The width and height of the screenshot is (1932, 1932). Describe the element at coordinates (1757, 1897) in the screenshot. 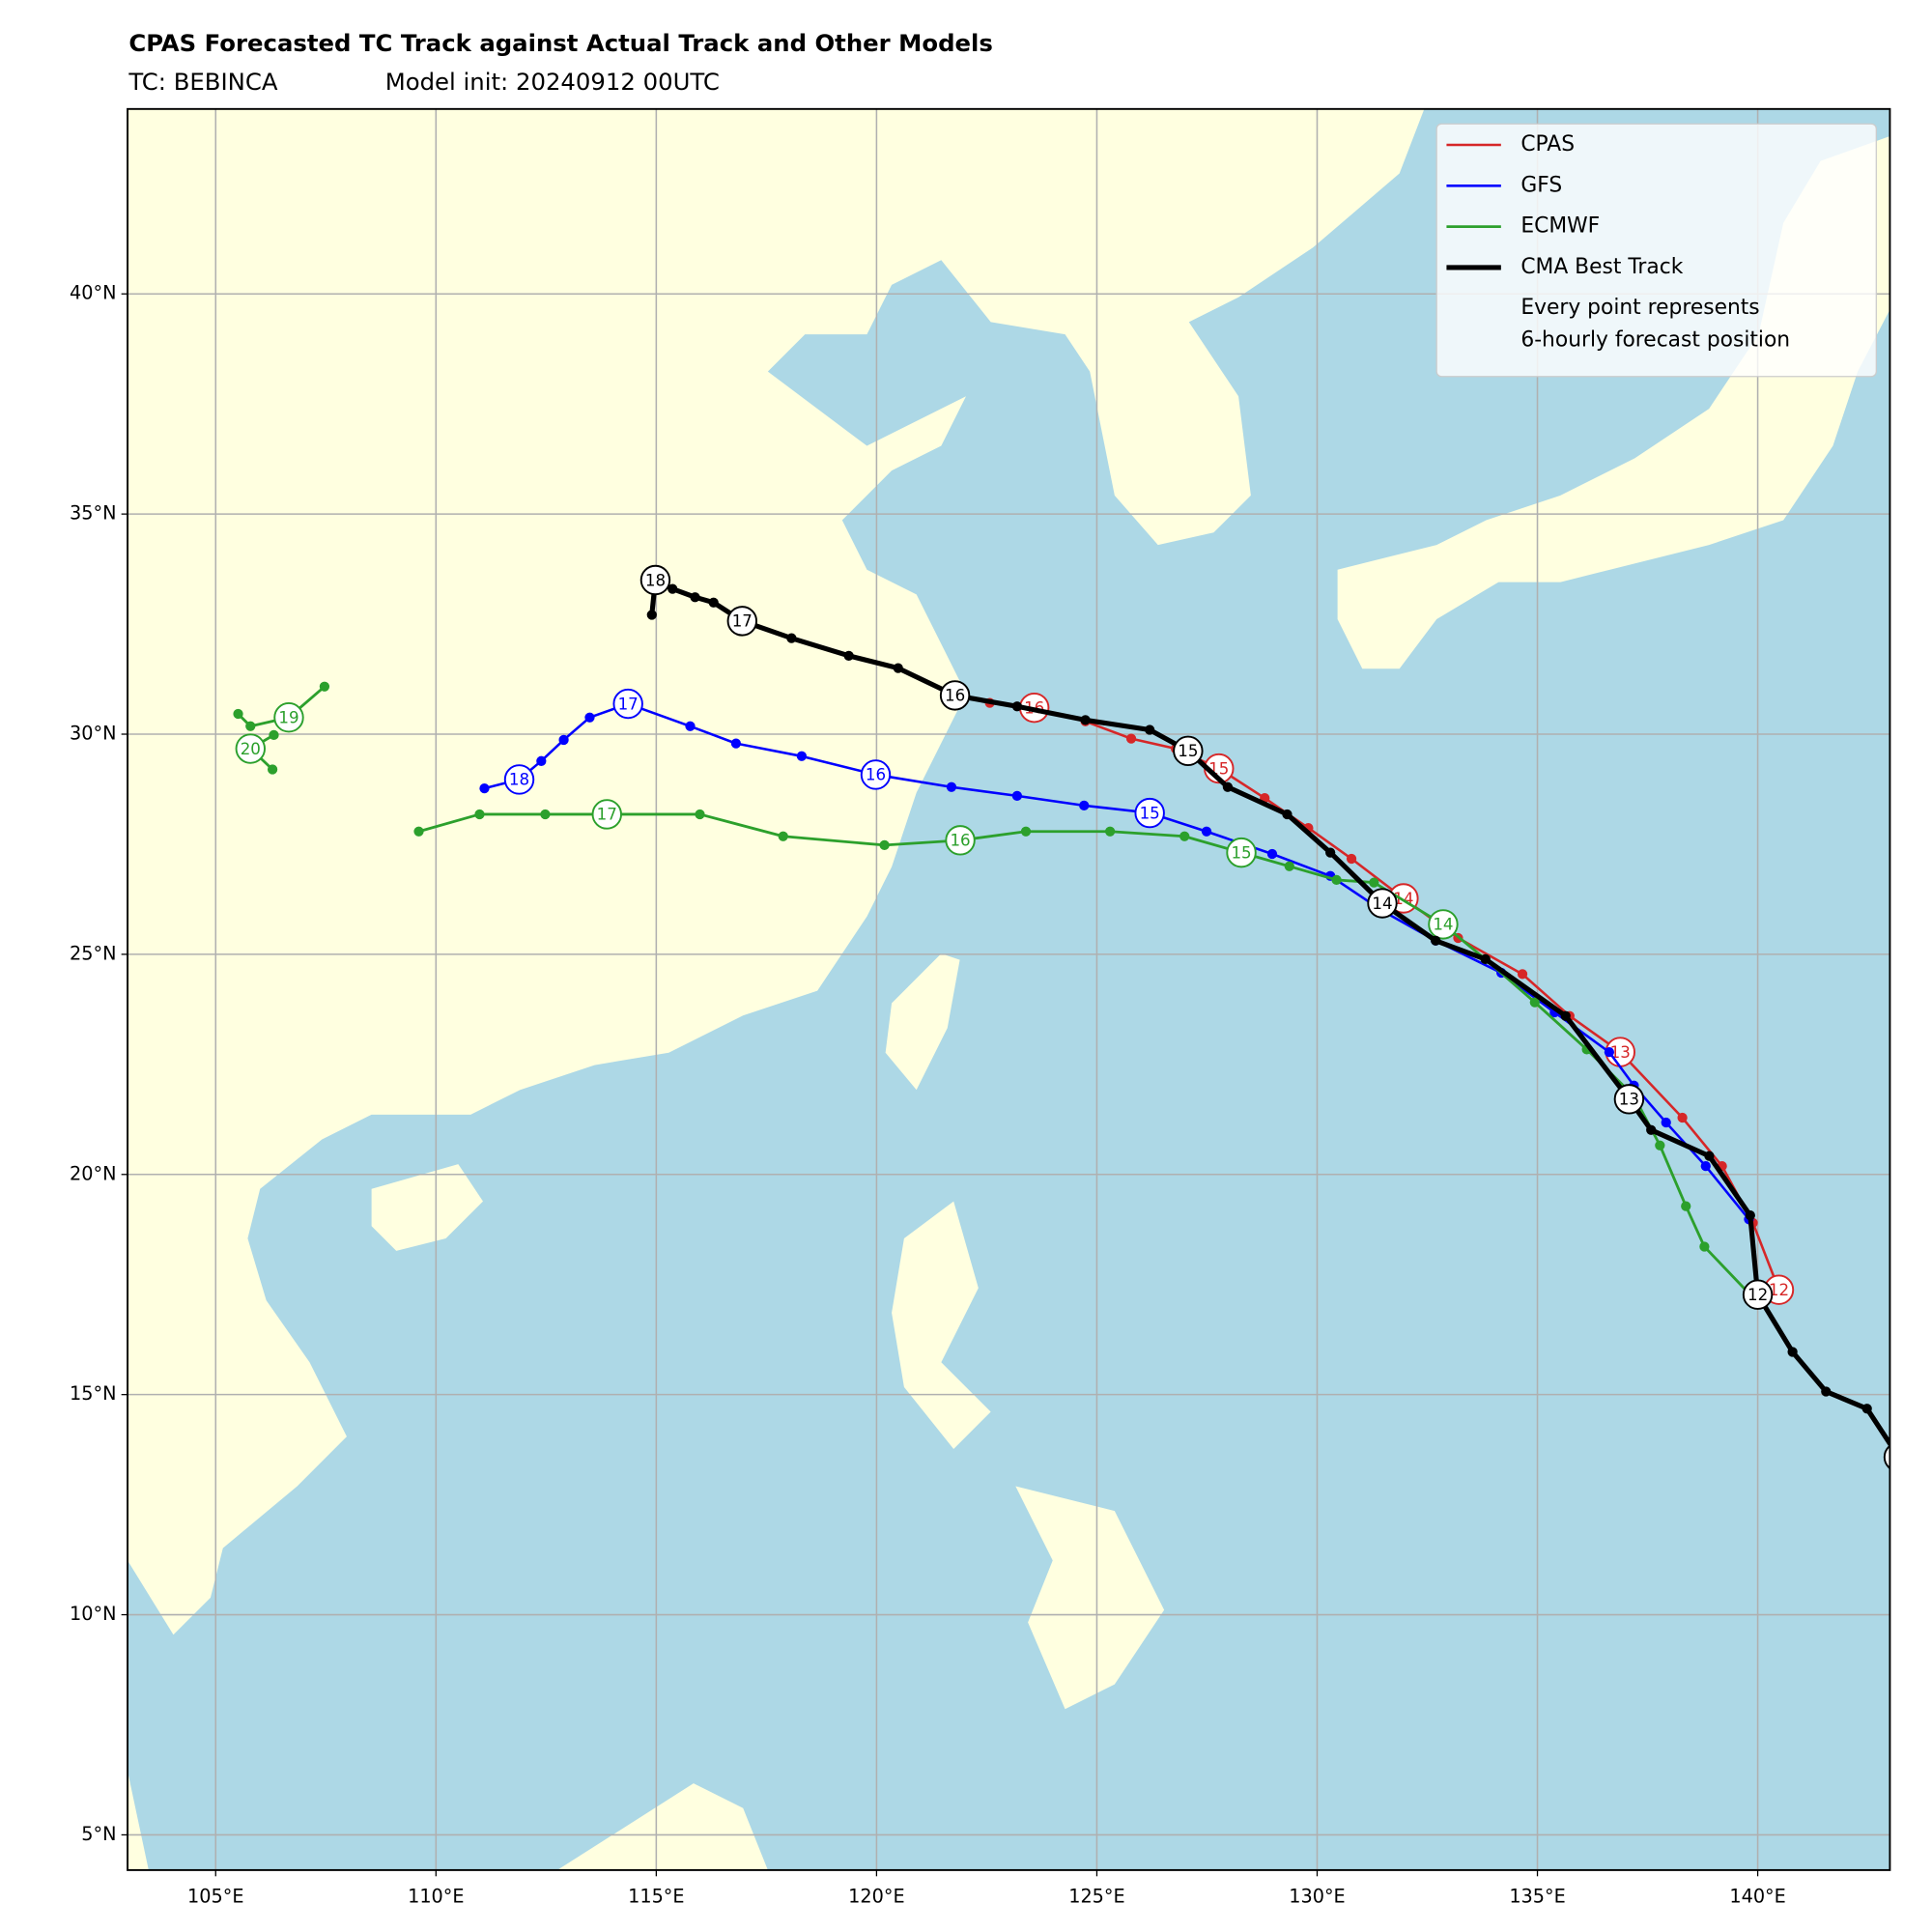

I see `x-tick-label: 140°E` at that location.